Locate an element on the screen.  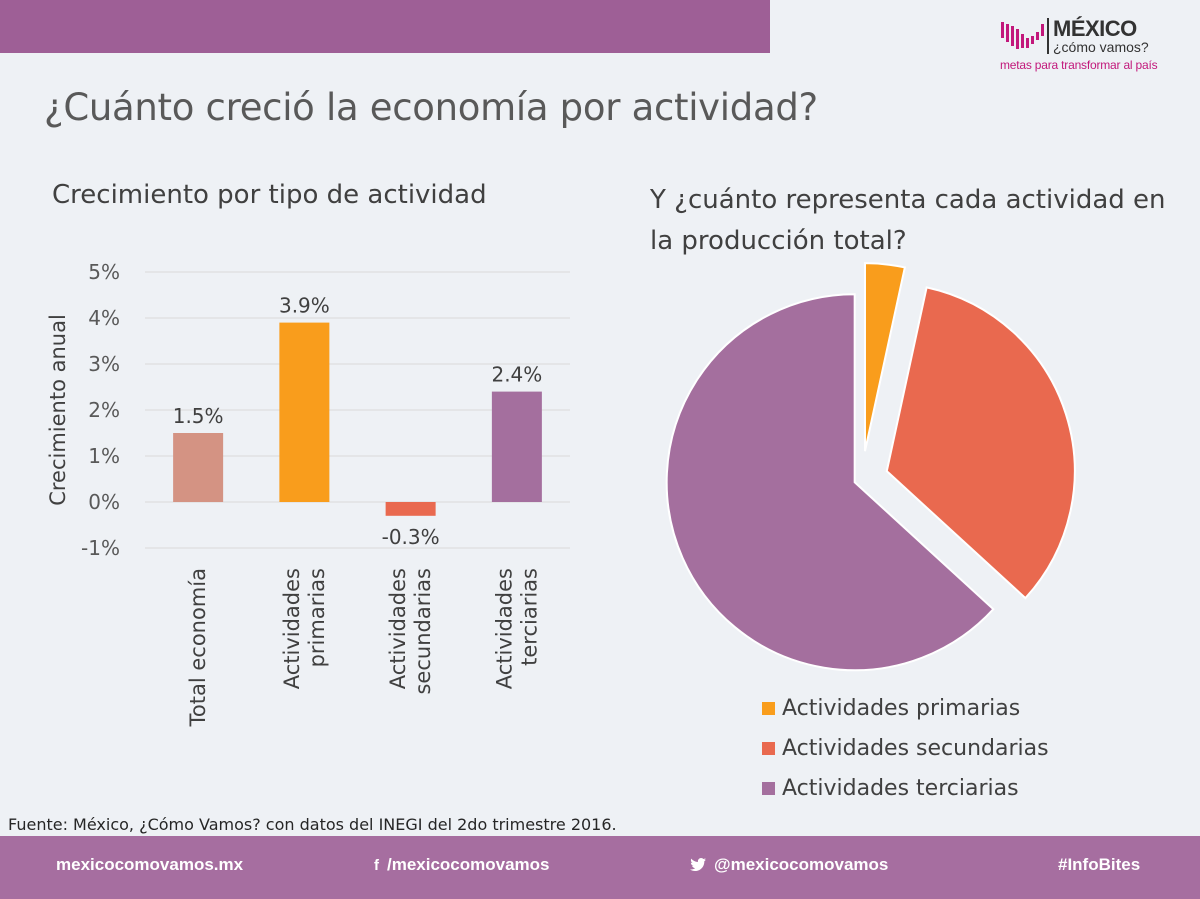
x-tick-label: Actividadessecundarias is located at coordinates (410, 631).